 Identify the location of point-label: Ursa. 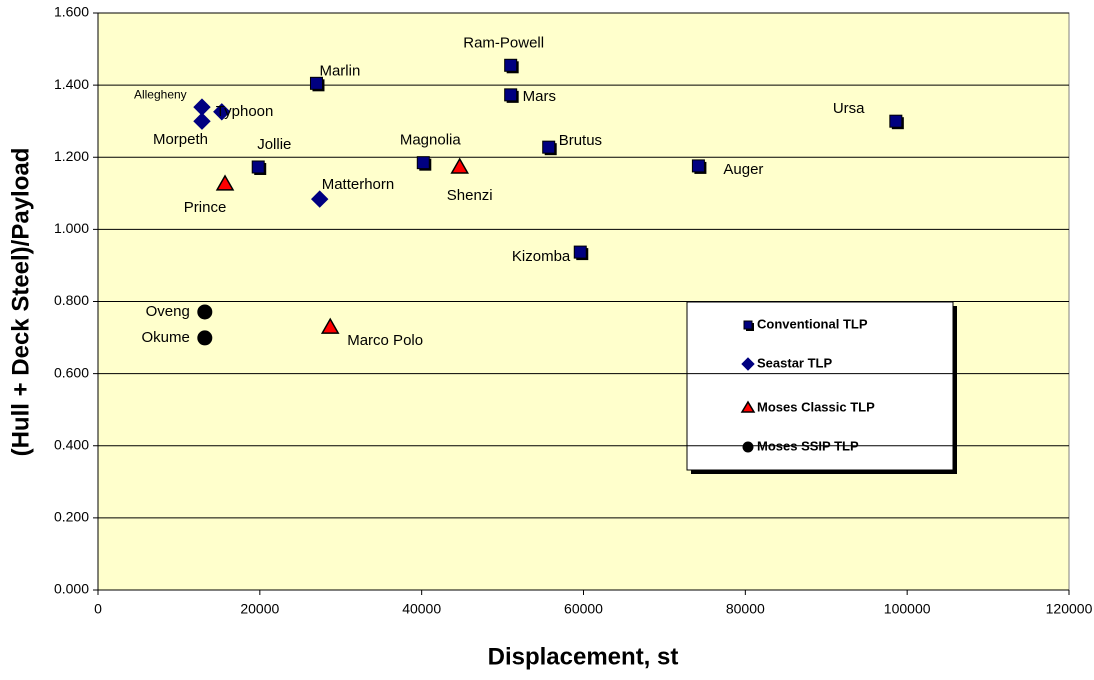
(849, 108).